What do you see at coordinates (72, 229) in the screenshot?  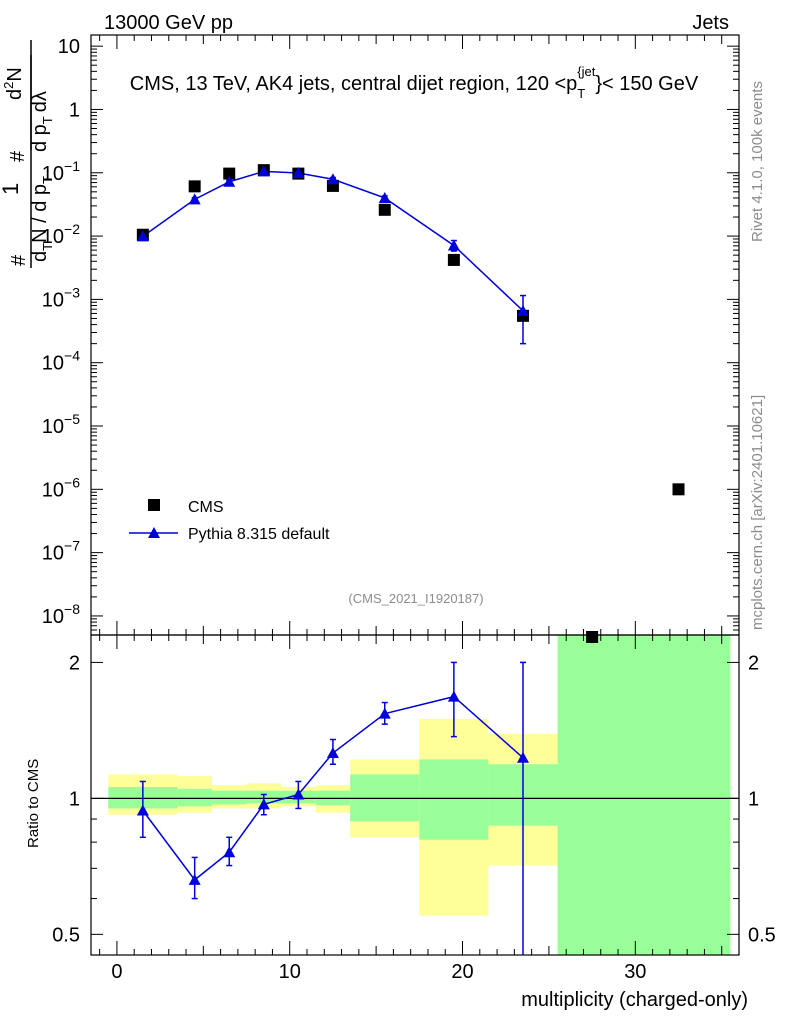 I see `tick-exponent: −2` at bounding box center [72, 229].